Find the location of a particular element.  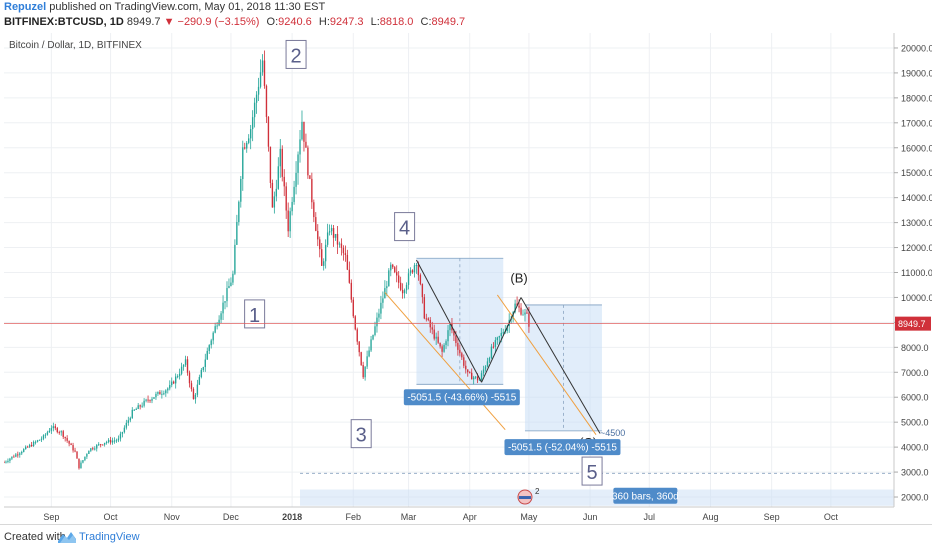

down-arrow-icon: ▼ is located at coordinates (169, 22).